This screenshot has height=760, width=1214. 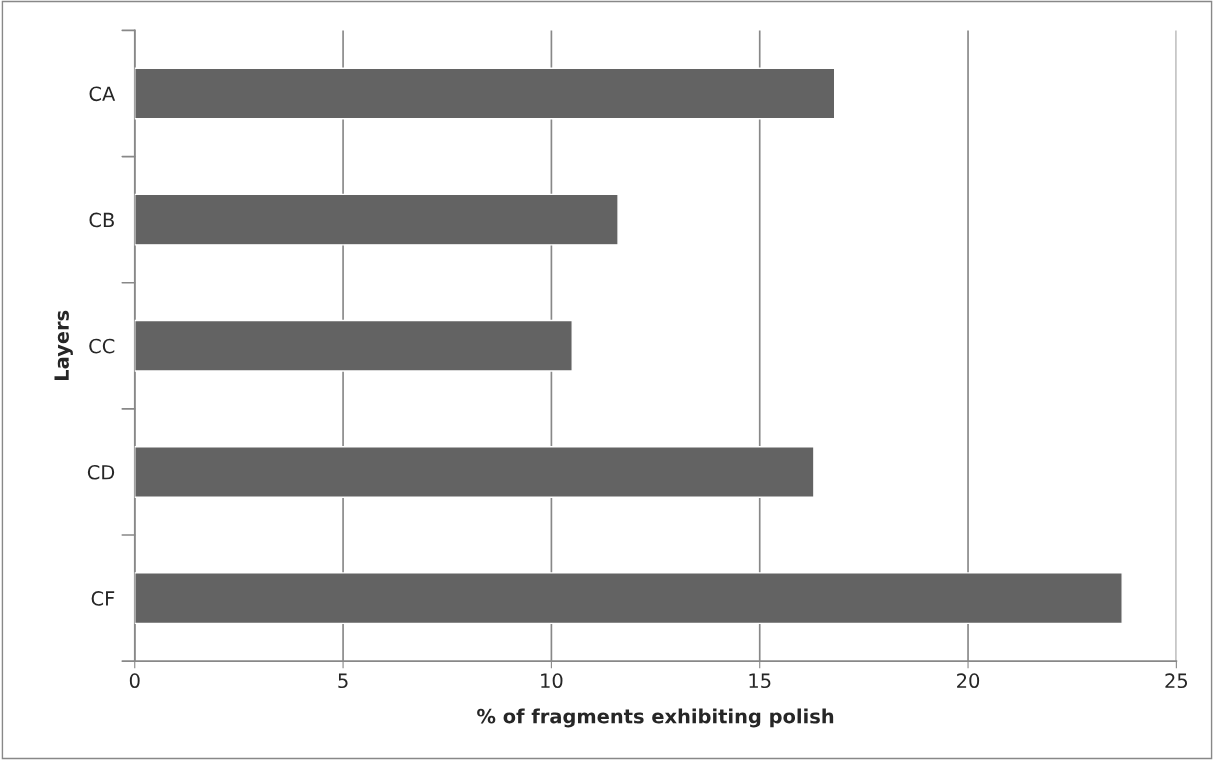 I want to click on x-tick-label: 20, so click(x=968, y=681).